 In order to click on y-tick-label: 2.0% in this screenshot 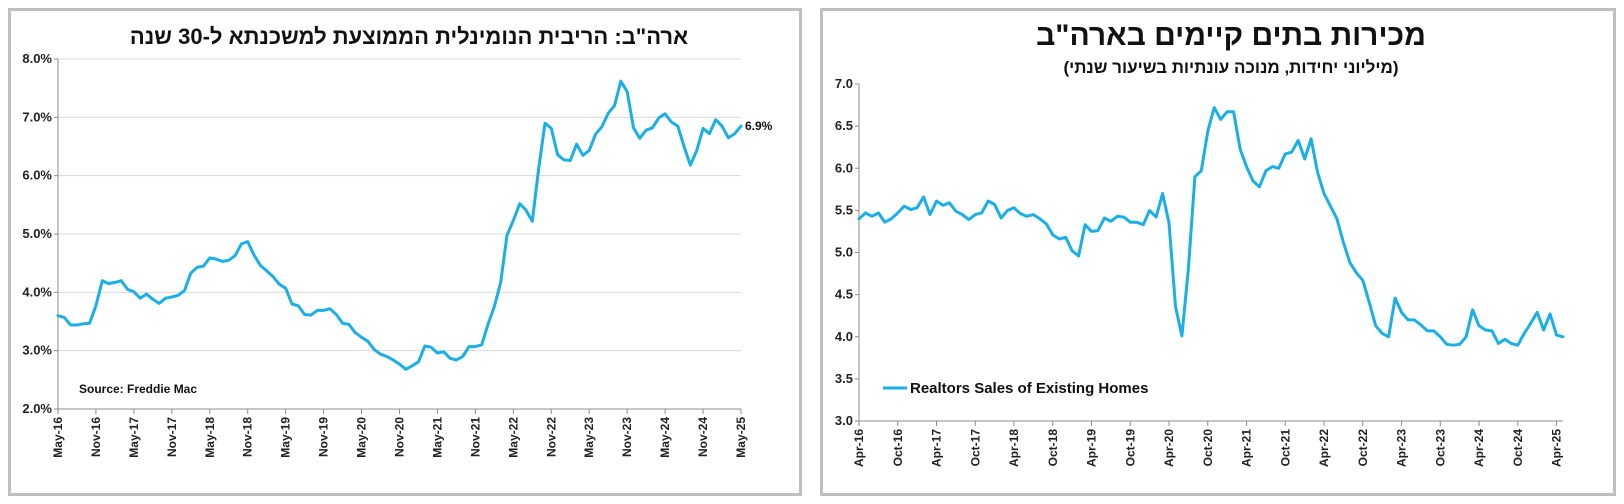, I will do `click(37, 408)`.